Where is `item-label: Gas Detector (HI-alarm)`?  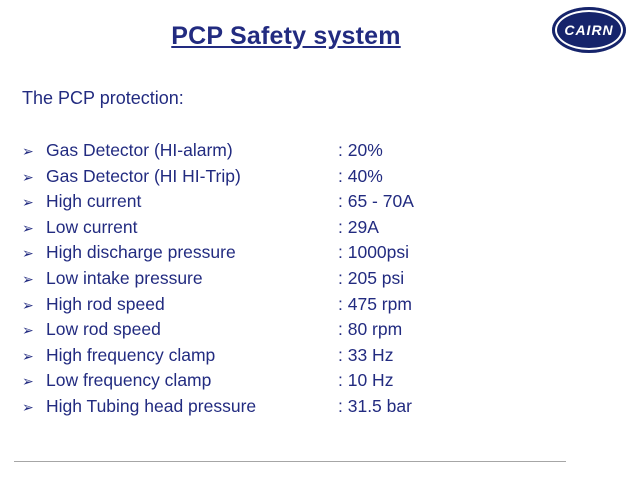 item-label: Gas Detector (HI-alarm) is located at coordinates (139, 150).